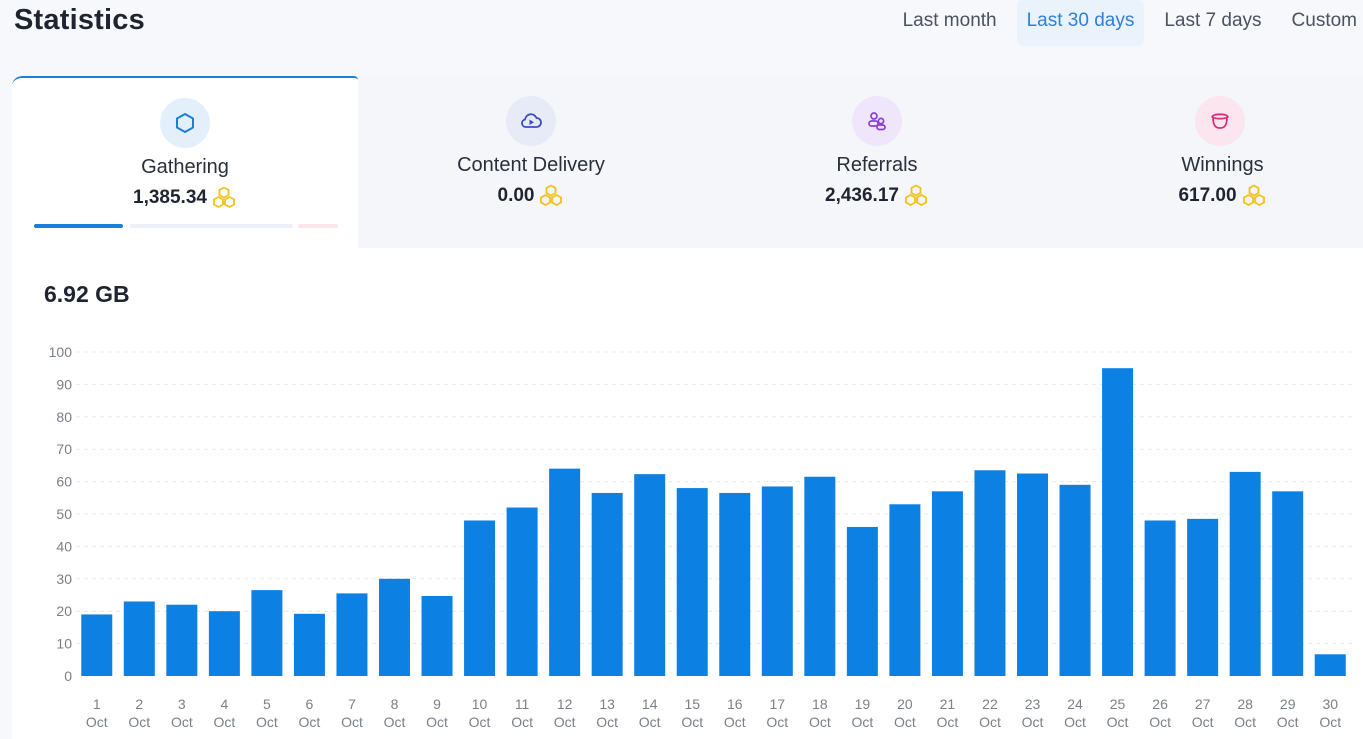 This screenshot has width=1363, height=739. What do you see at coordinates (68, 676) in the screenshot?
I see `y-tick-label: 0` at bounding box center [68, 676].